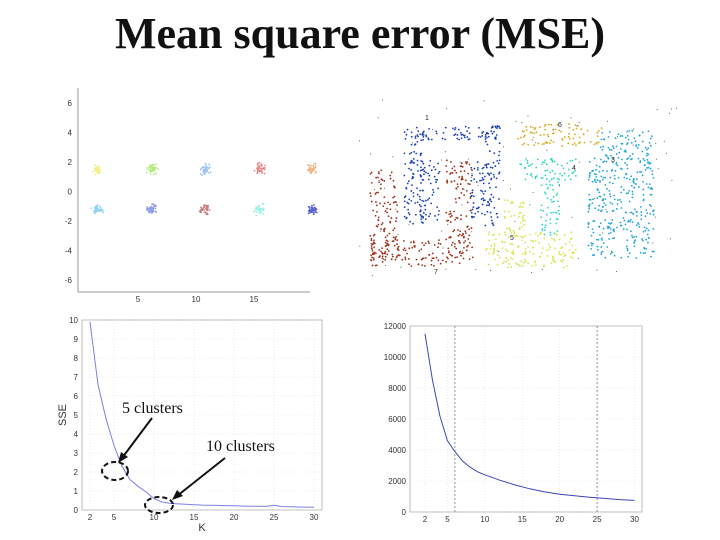  Describe the element at coordinates (69, 221) in the screenshot. I see `y-tick-label: -2` at that location.